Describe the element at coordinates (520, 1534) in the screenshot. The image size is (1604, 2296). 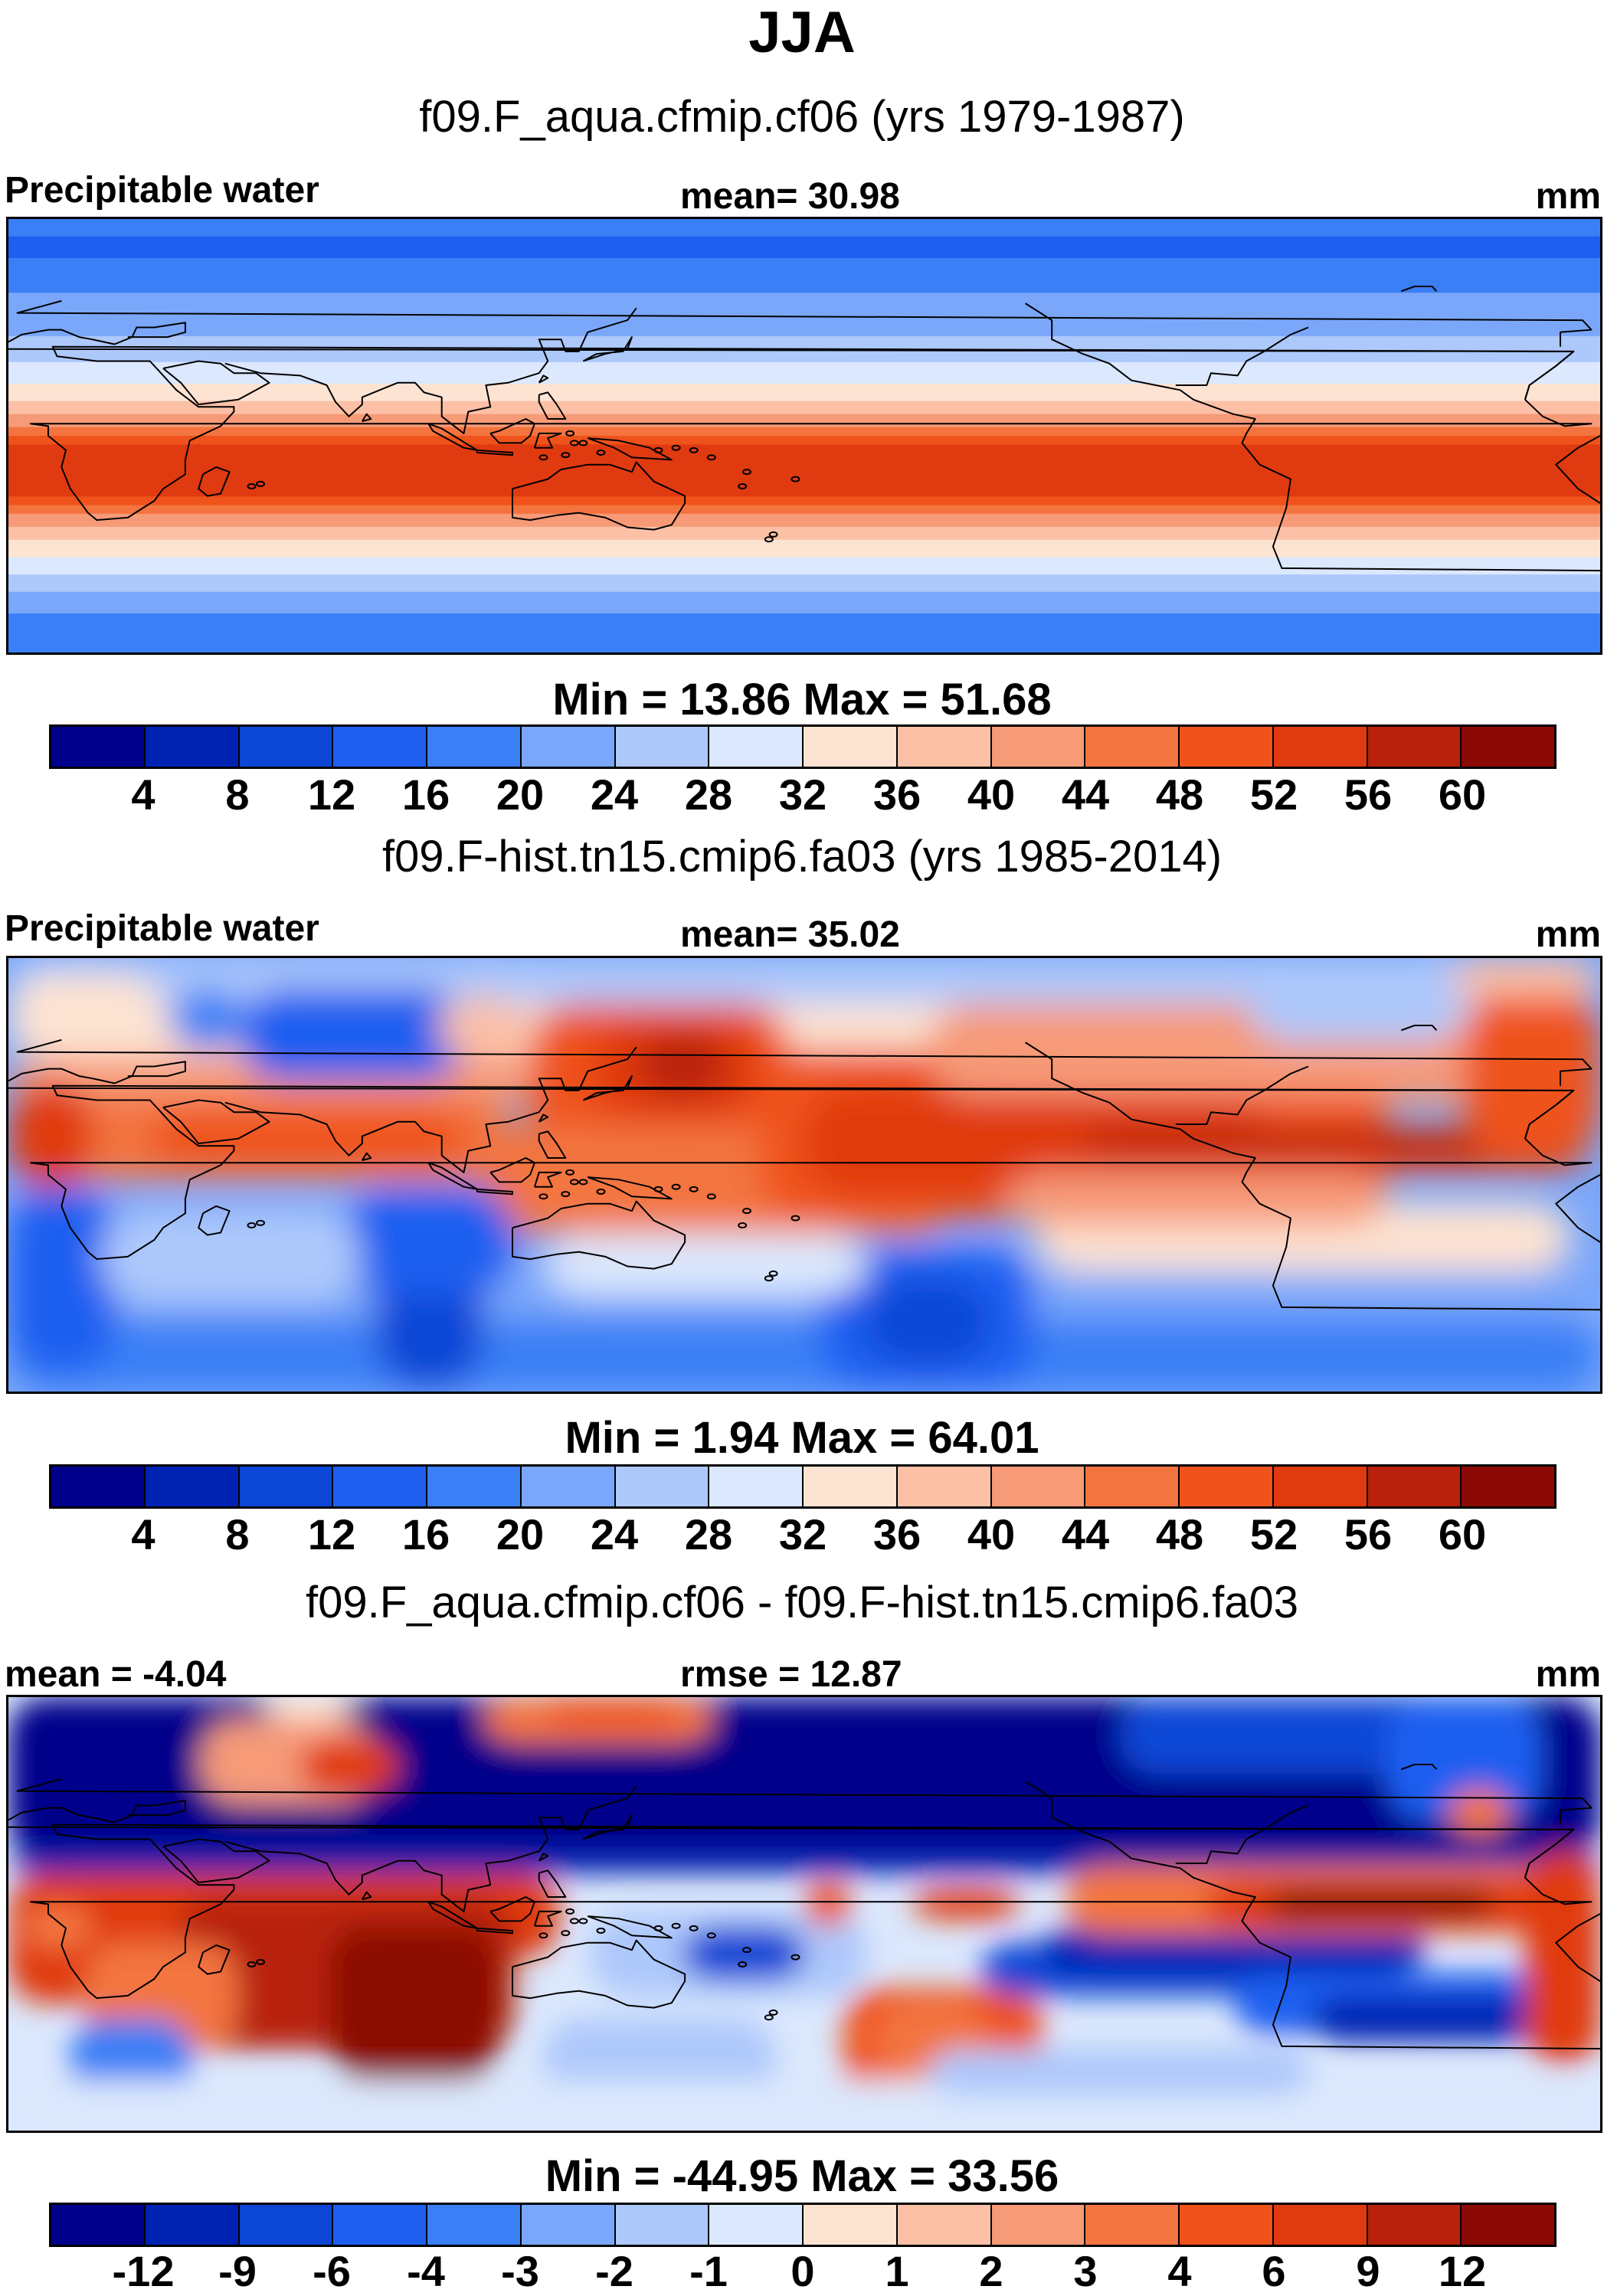
I see `colorbar-tick-label: 20` at that location.